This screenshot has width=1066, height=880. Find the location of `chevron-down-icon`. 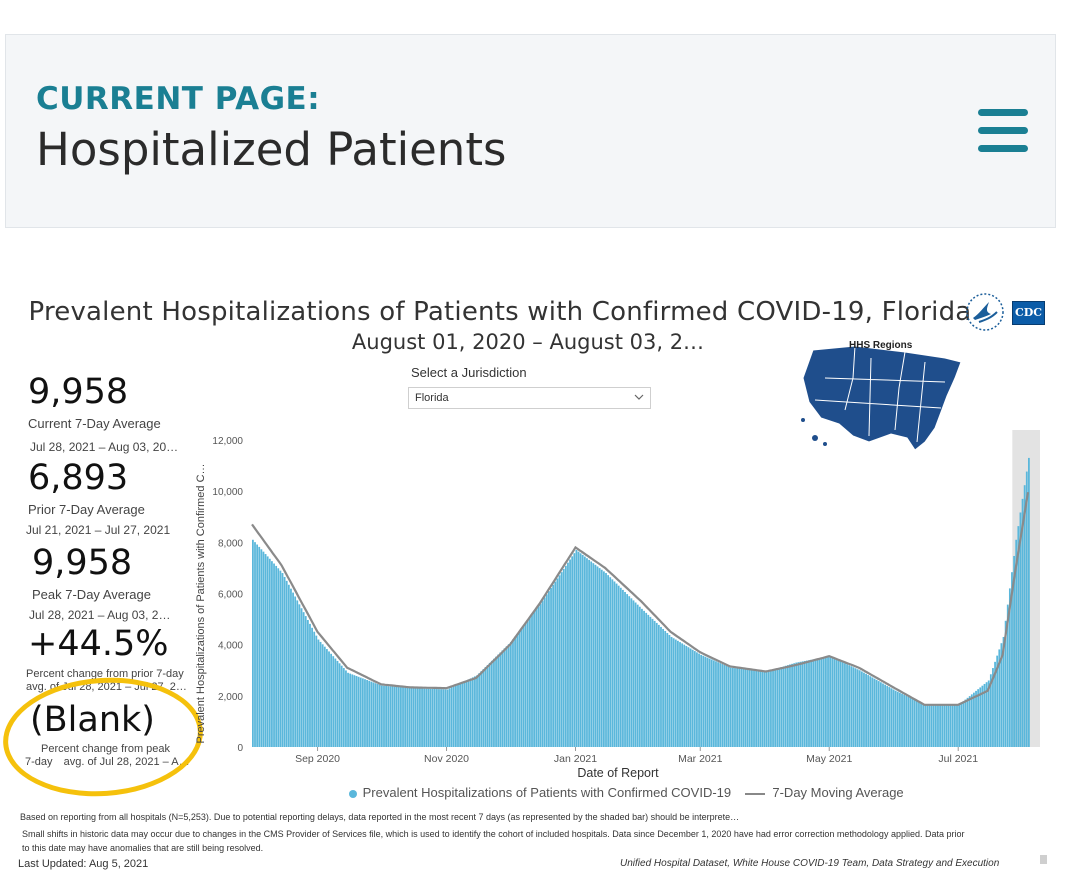

chevron-down-icon is located at coordinates (639, 397).